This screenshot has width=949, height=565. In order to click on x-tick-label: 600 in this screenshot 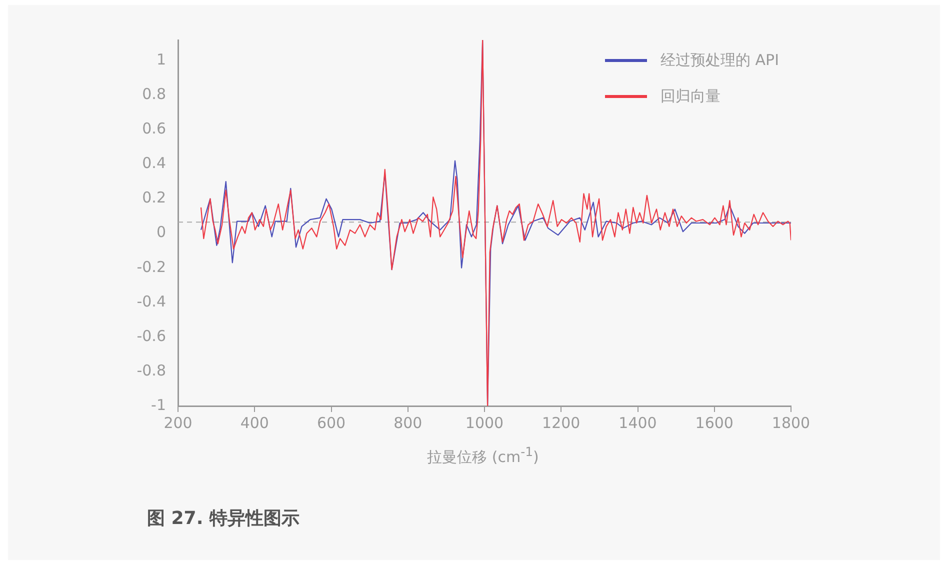, I will do `click(331, 423)`.